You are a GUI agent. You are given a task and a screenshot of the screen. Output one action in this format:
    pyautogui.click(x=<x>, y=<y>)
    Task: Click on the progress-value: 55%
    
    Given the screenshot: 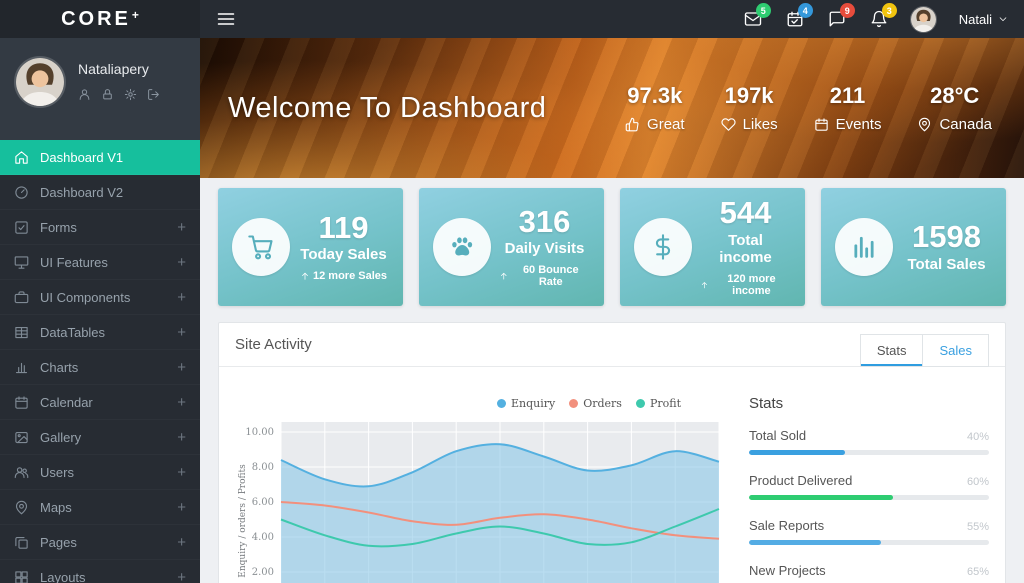 What is the action you would take?
    pyautogui.click(x=977, y=527)
    